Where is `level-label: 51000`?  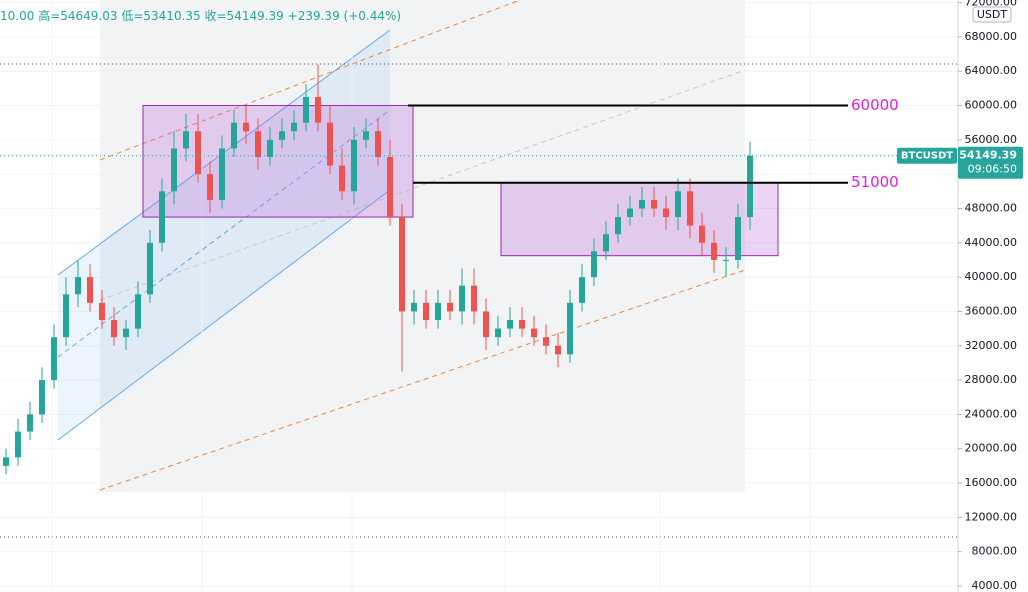 level-label: 51000 is located at coordinates (875, 182).